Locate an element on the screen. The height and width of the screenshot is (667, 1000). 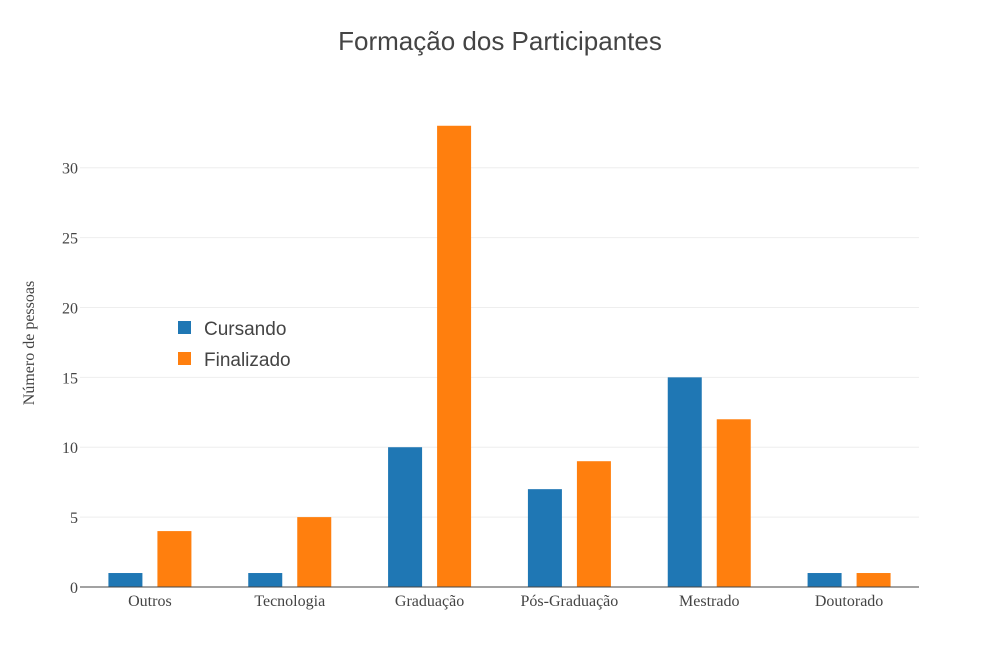
legend-item-finalizado: Finalizado is located at coordinates (234, 360).